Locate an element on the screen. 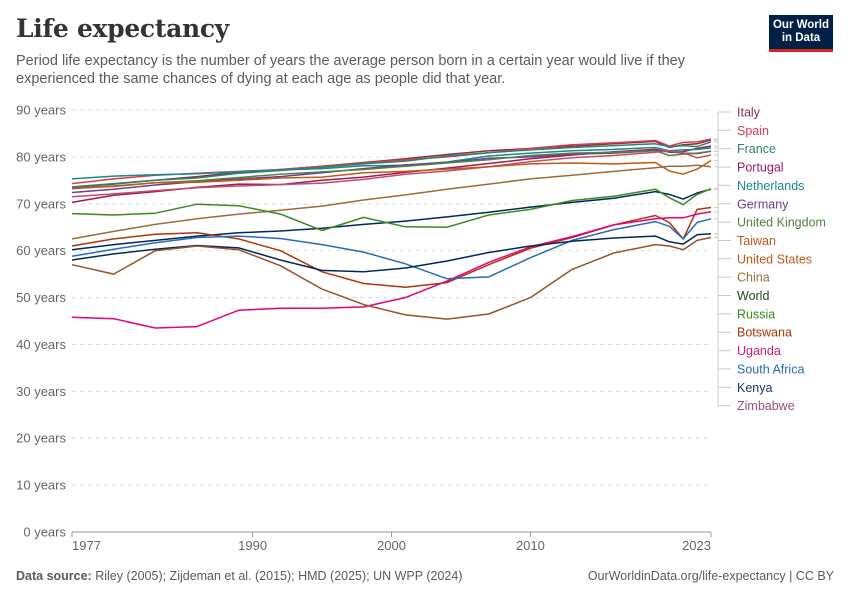 This screenshot has height=600, width=850. series-line-zimbabwe is located at coordinates (391, 278).